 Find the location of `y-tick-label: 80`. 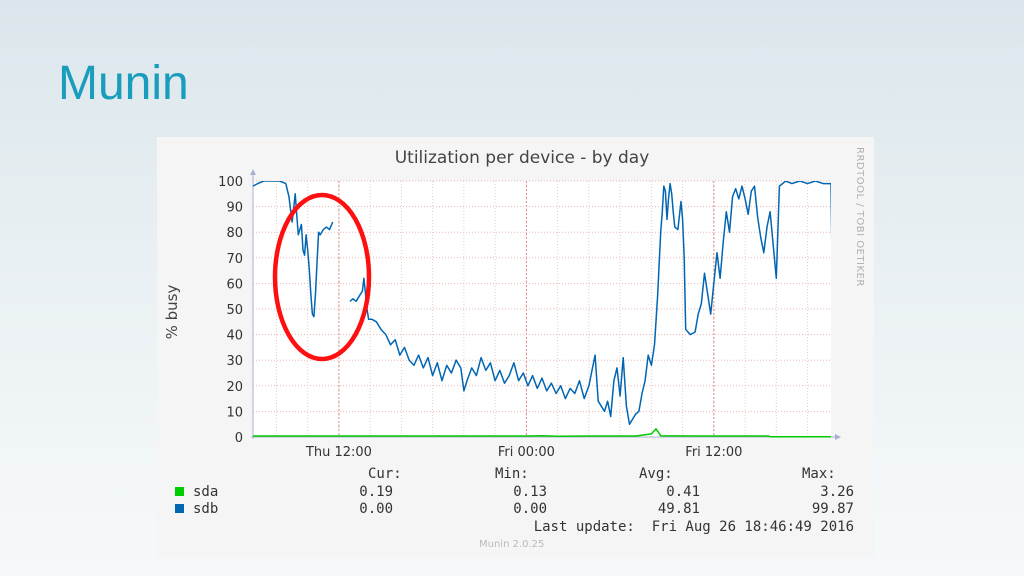

y-tick-label: 80 is located at coordinates (234, 233).